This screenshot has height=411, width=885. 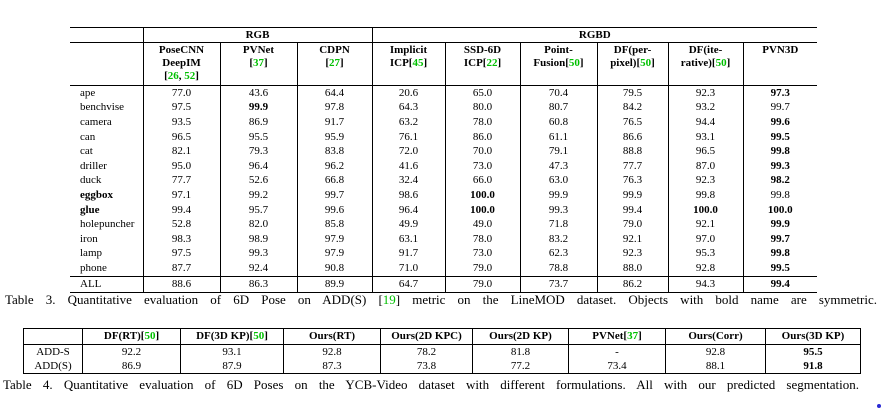 I want to click on header-line: CDPN, so click(x=335, y=50).